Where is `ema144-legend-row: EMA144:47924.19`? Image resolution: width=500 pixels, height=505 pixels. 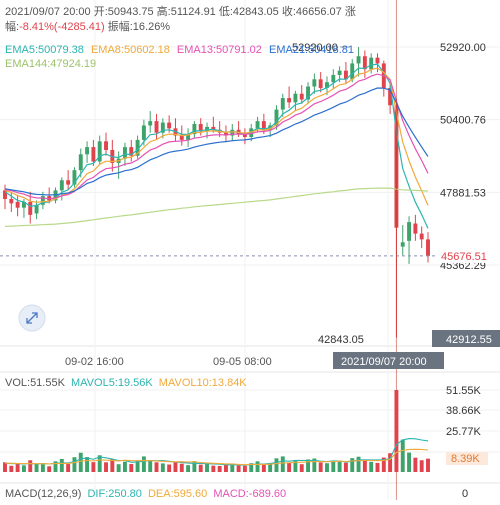 ema144-legend-row: EMA144:47924.19 is located at coordinates (50, 64).